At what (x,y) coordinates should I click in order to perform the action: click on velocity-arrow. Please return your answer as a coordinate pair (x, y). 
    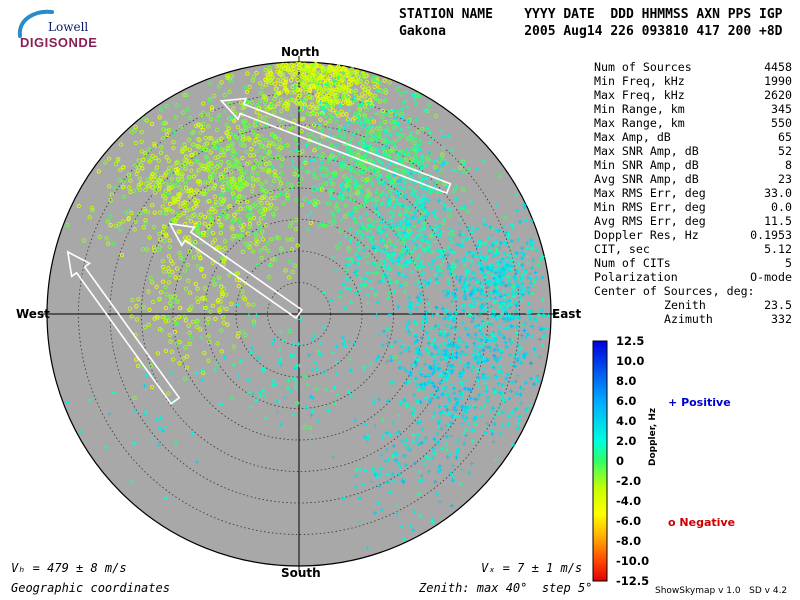
    Looking at the image, I should click on (236, 271).